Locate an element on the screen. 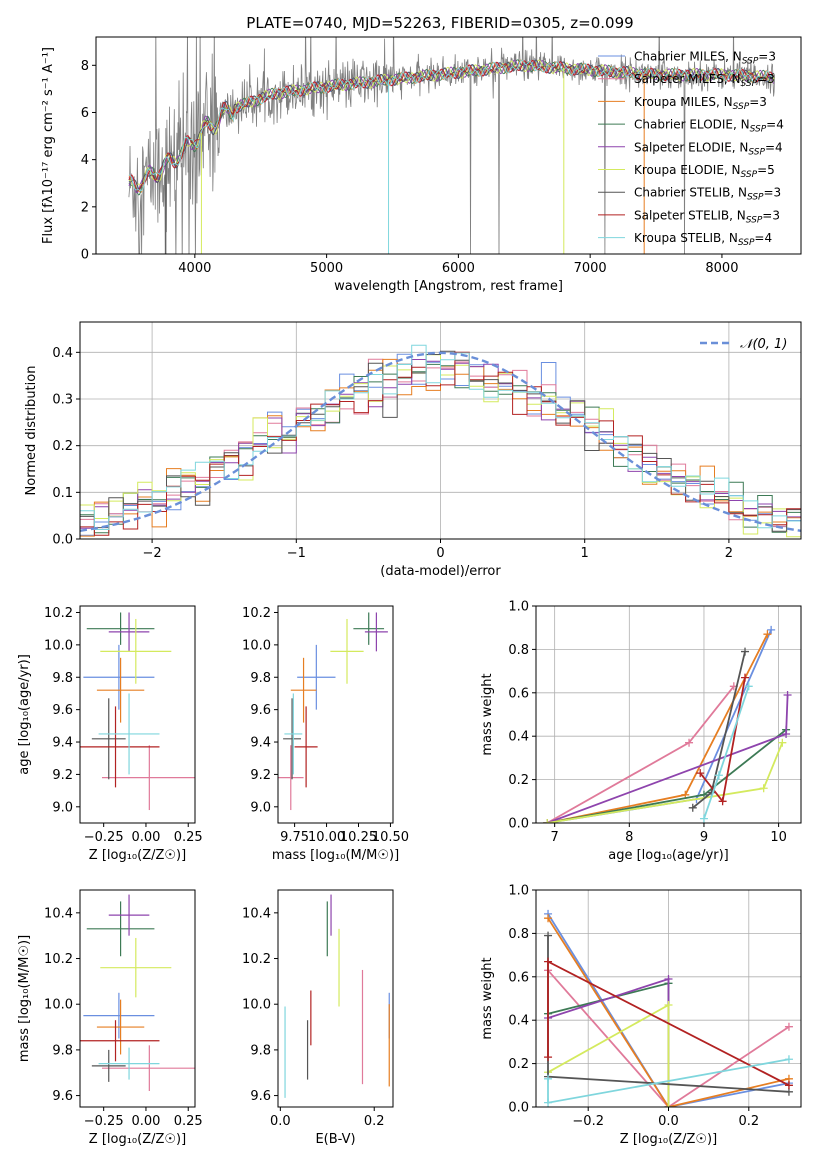 The width and height of the screenshot is (819, 1170). x-tick-label: −0.2 is located at coordinates (588, 1121).